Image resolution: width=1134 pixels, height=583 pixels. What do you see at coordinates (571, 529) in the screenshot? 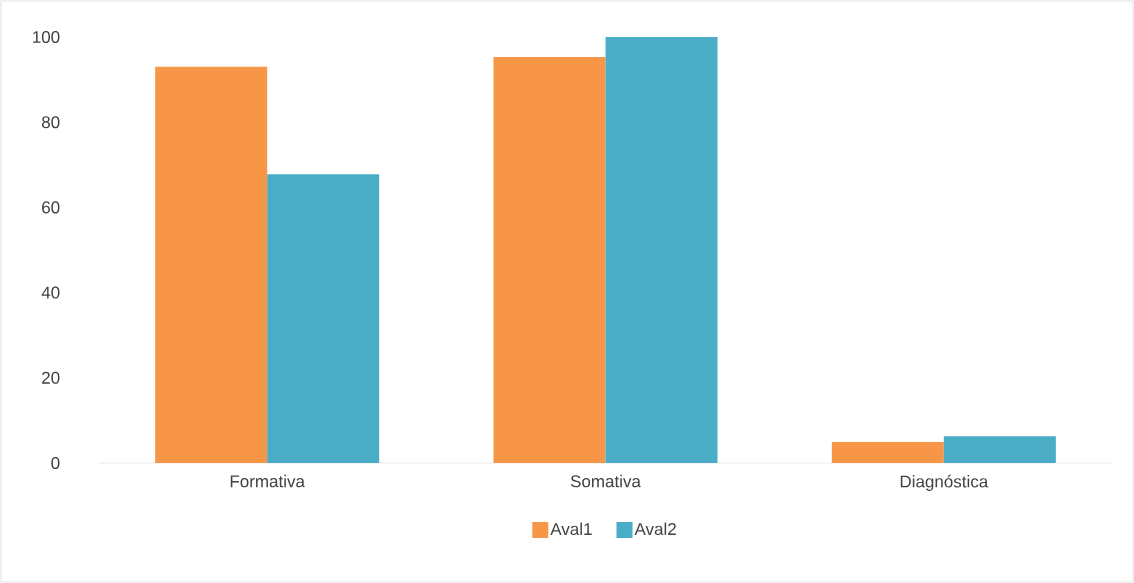
I see `legend-label: Aval1` at bounding box center [571, 529].